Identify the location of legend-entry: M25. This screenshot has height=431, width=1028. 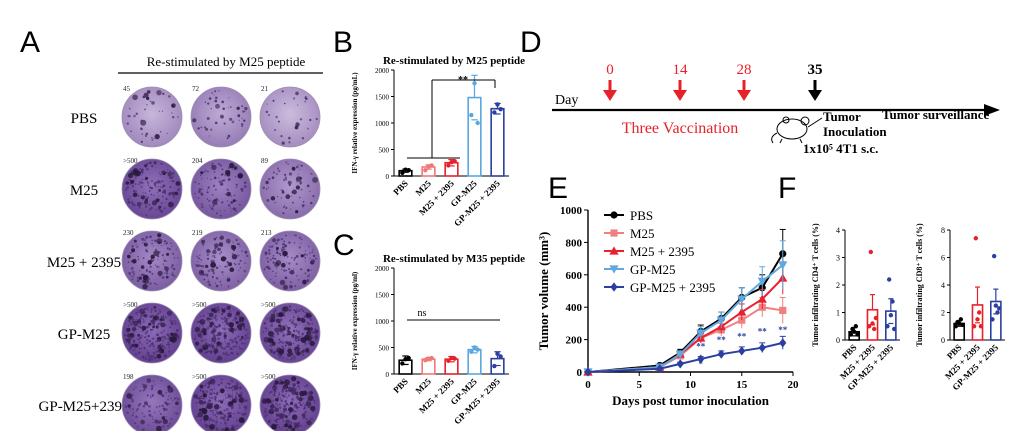
(642, 233).